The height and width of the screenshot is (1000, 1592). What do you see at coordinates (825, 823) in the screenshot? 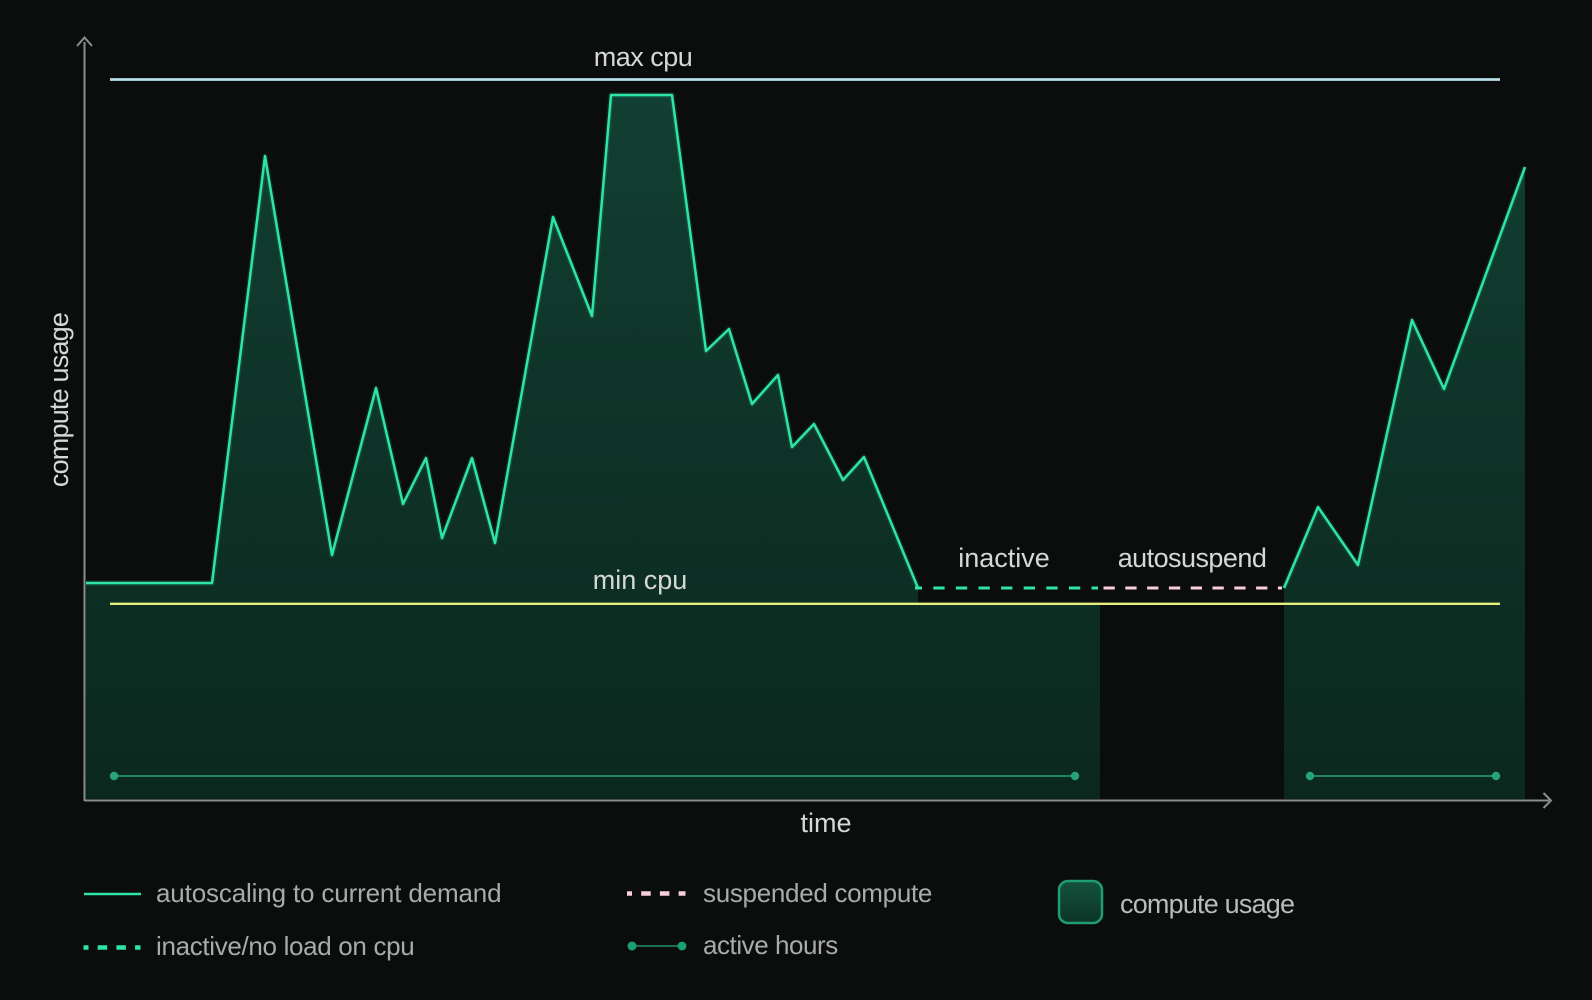
I see `svg-text: time` at bounding box center [825, 823].